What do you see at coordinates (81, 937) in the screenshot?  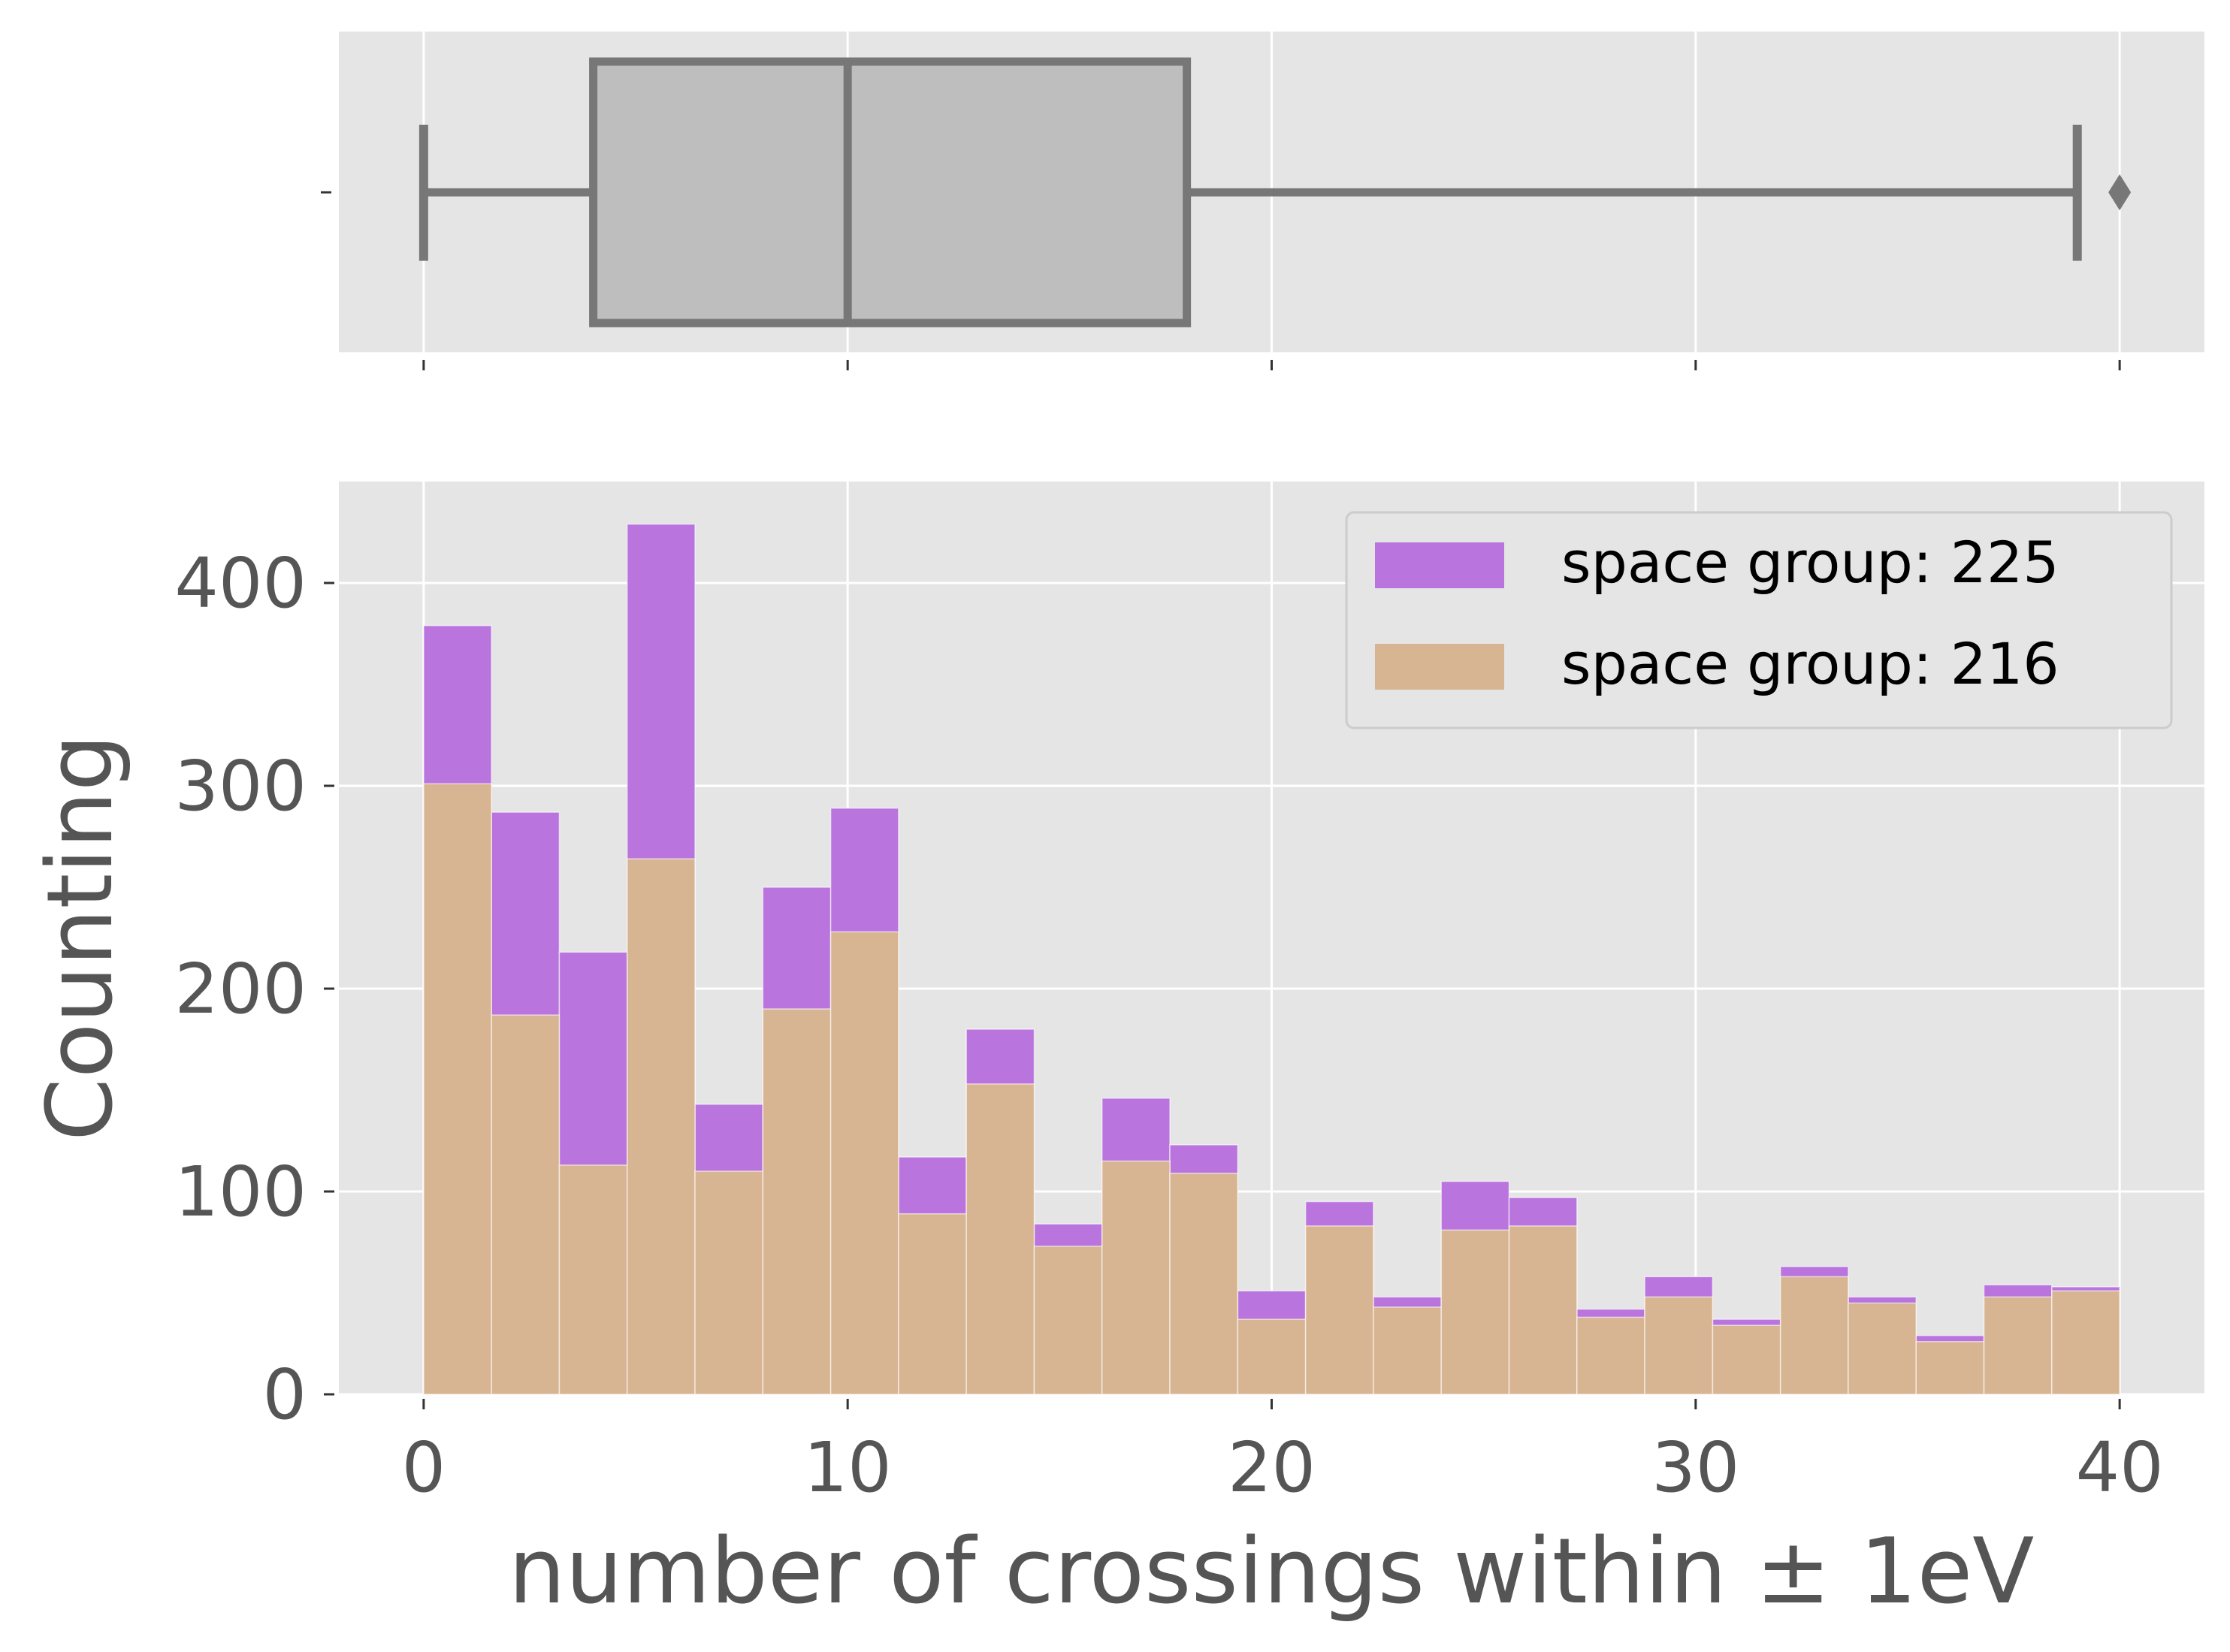 I see `y-axis-label: Counting` at bounding box center [81, 937].